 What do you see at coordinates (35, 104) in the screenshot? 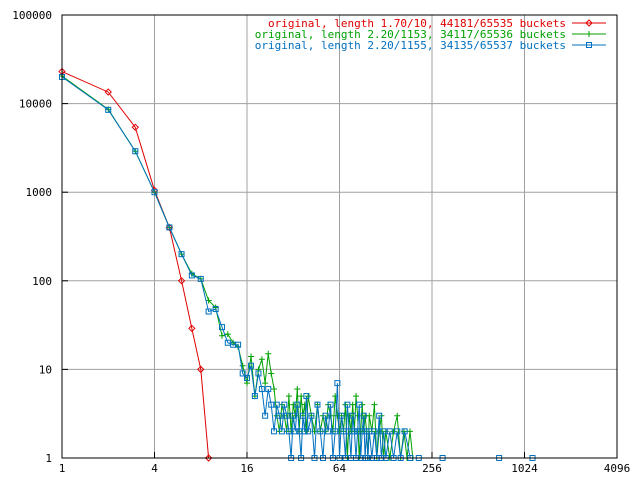
I see `y-tick-label: 10000` at bounding box center [35, 104].